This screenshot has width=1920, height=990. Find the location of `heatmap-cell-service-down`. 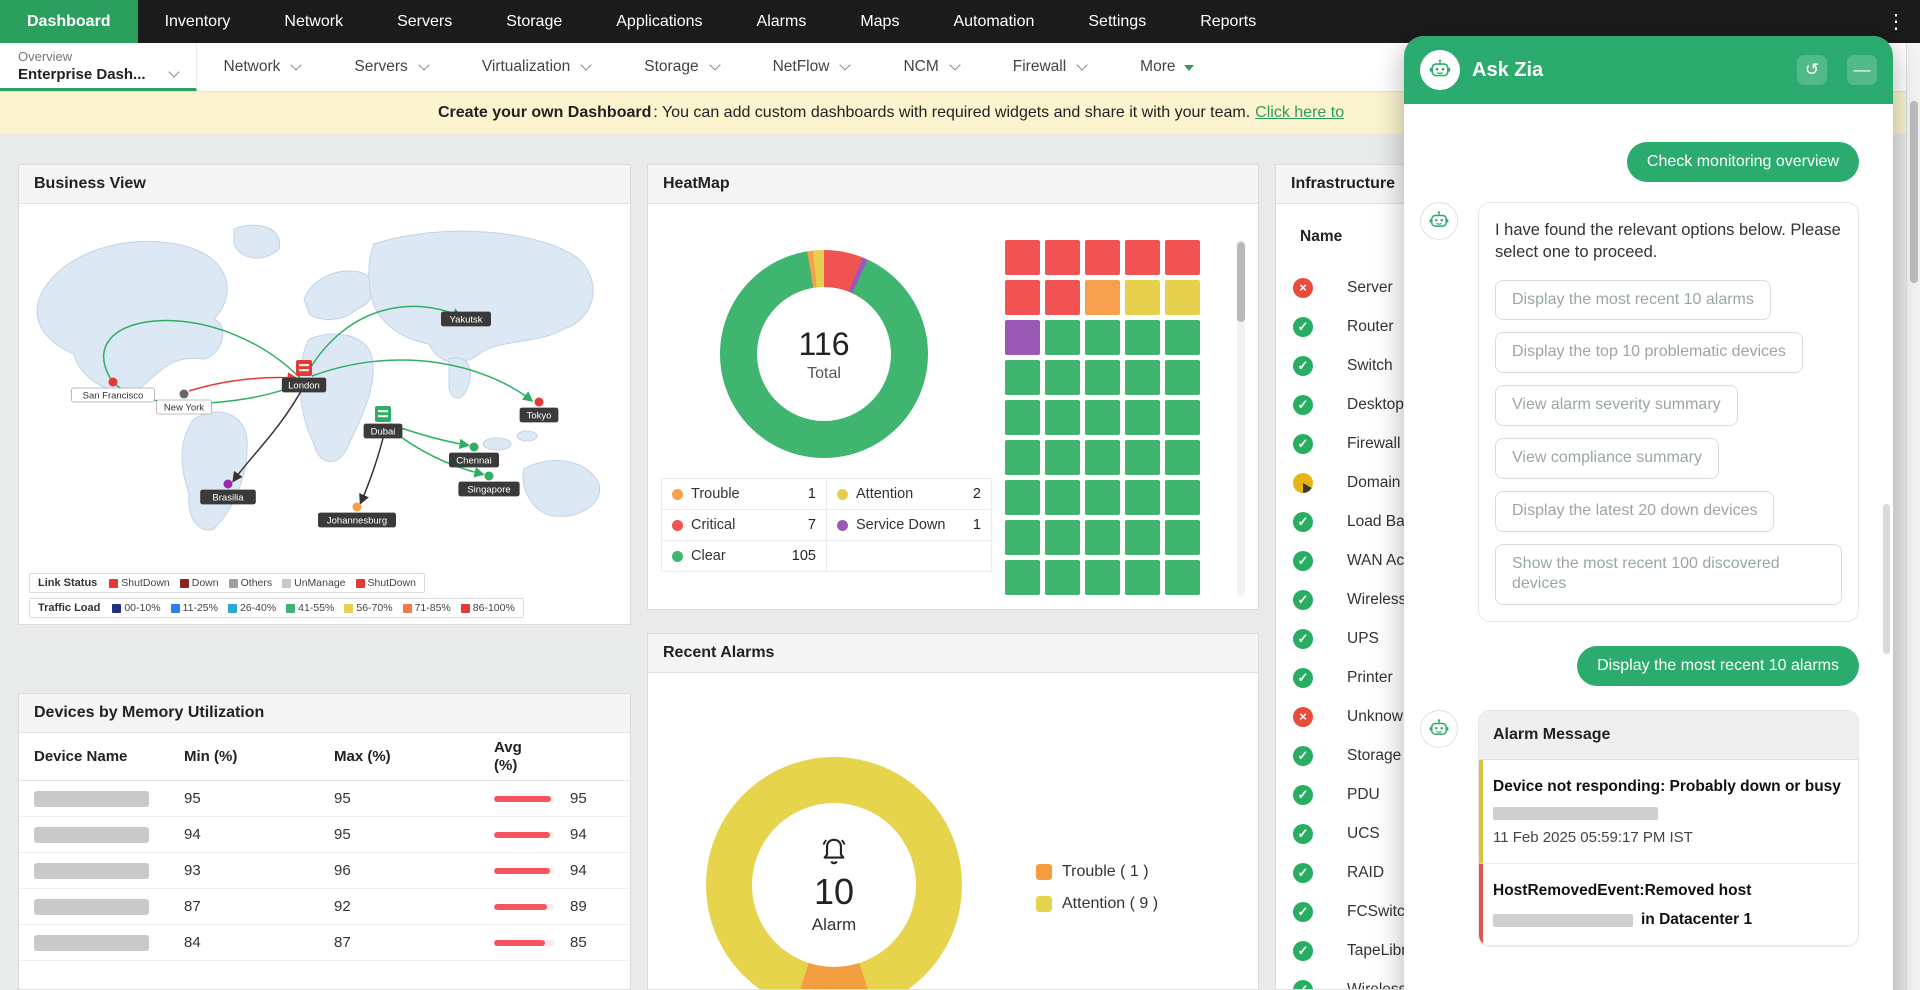

heatmap-cell-service-down is located at coordinates (1022, 337).